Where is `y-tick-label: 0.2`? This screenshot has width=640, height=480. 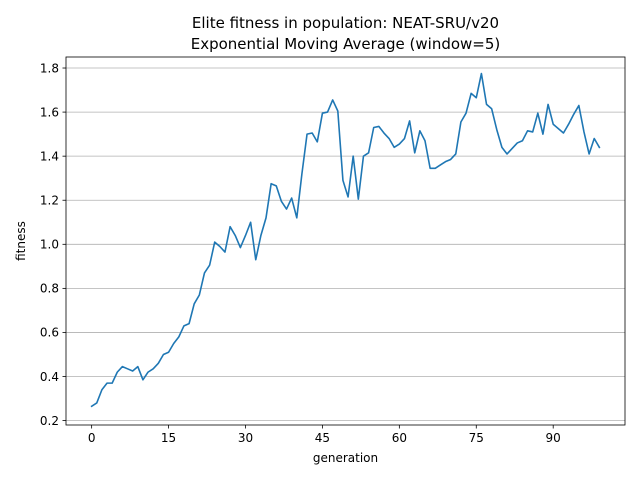
y-tick-label: 0.2 is located at coordinates (49, 421).